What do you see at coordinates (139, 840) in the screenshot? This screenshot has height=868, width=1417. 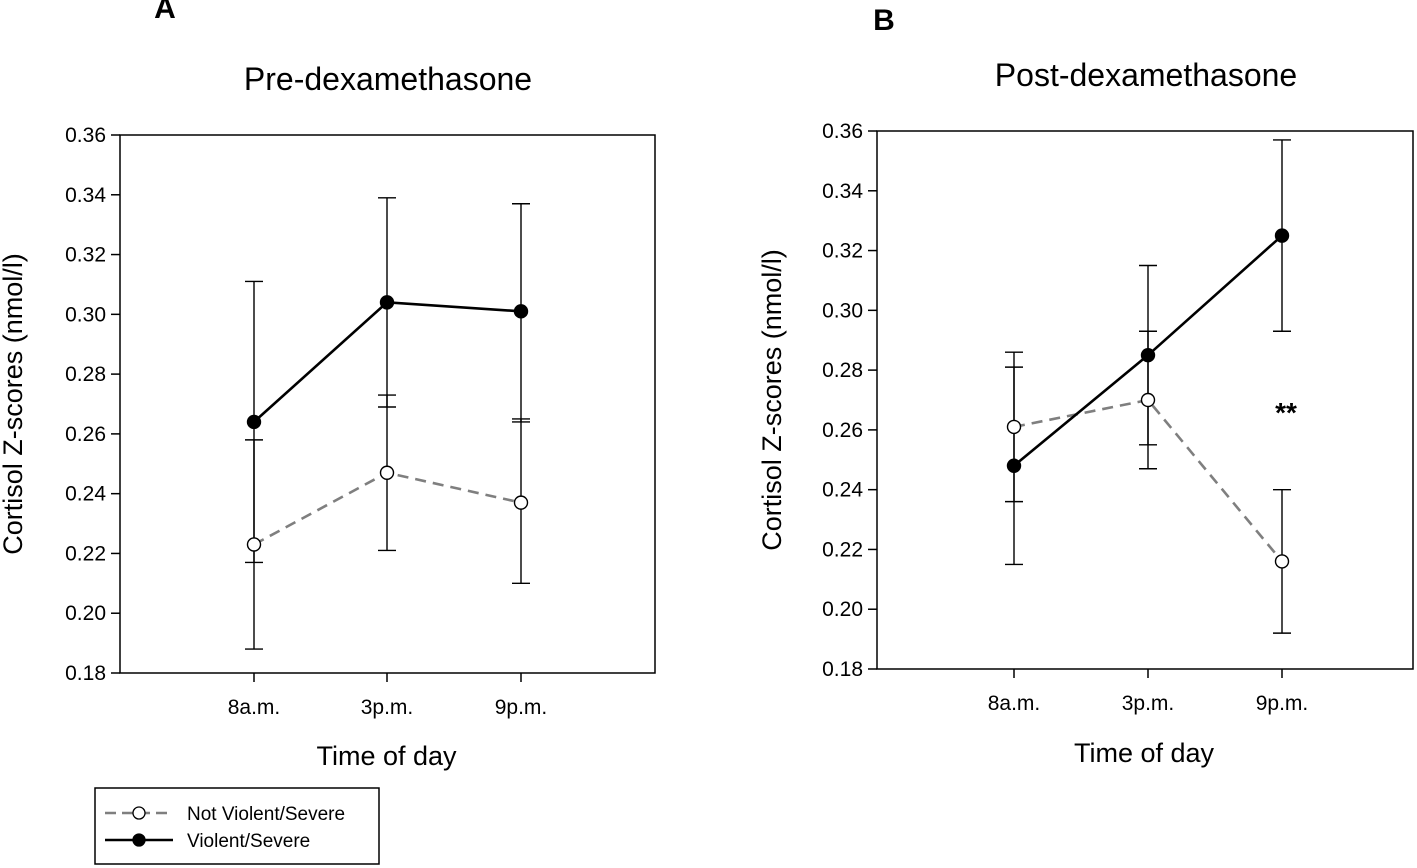 I see `legend-marker-violent` at bounding box center [139, 840].